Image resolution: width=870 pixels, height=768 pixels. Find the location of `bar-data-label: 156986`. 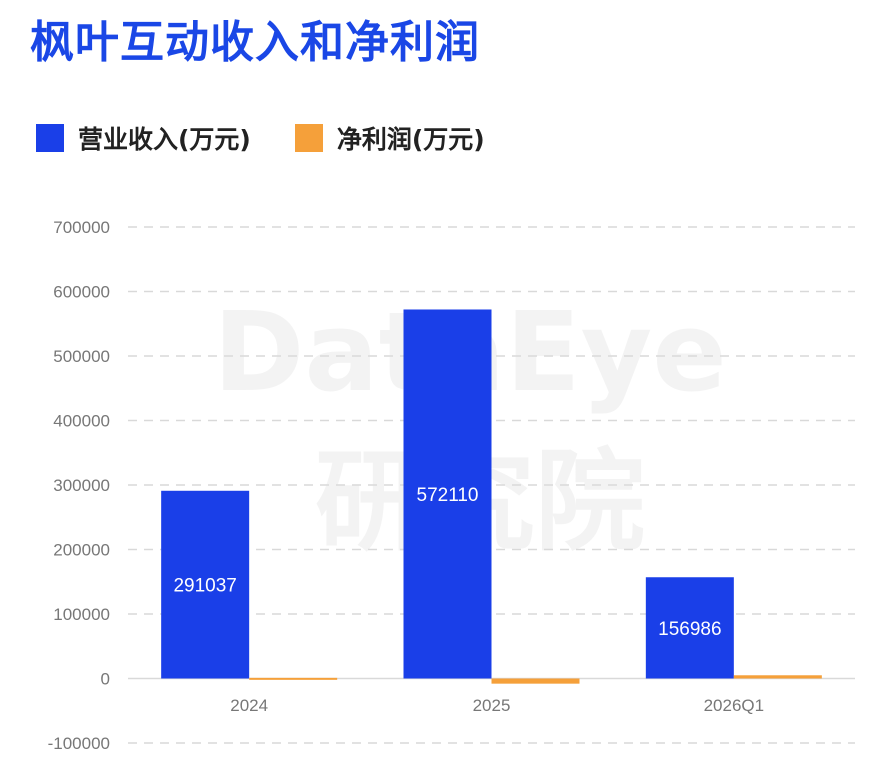

bar-data-label: 156986 is located at coordinates (689, 629).